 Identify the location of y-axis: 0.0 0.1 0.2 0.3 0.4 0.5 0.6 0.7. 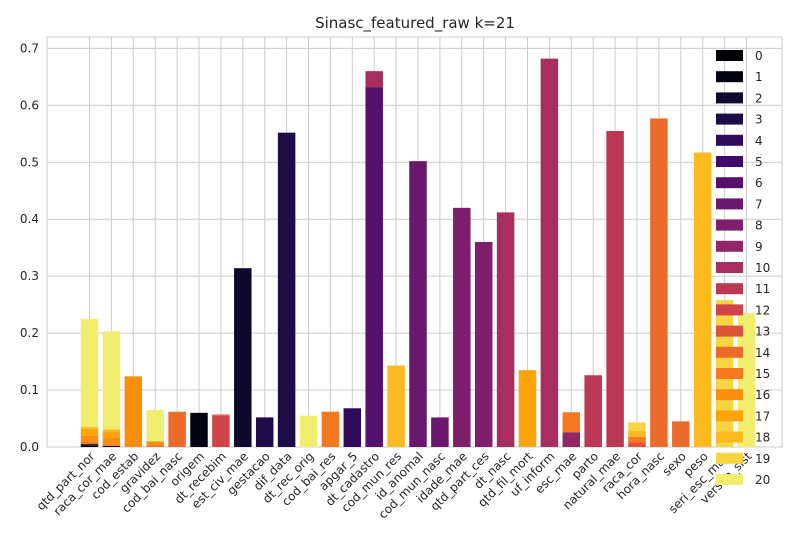
(29, 247).